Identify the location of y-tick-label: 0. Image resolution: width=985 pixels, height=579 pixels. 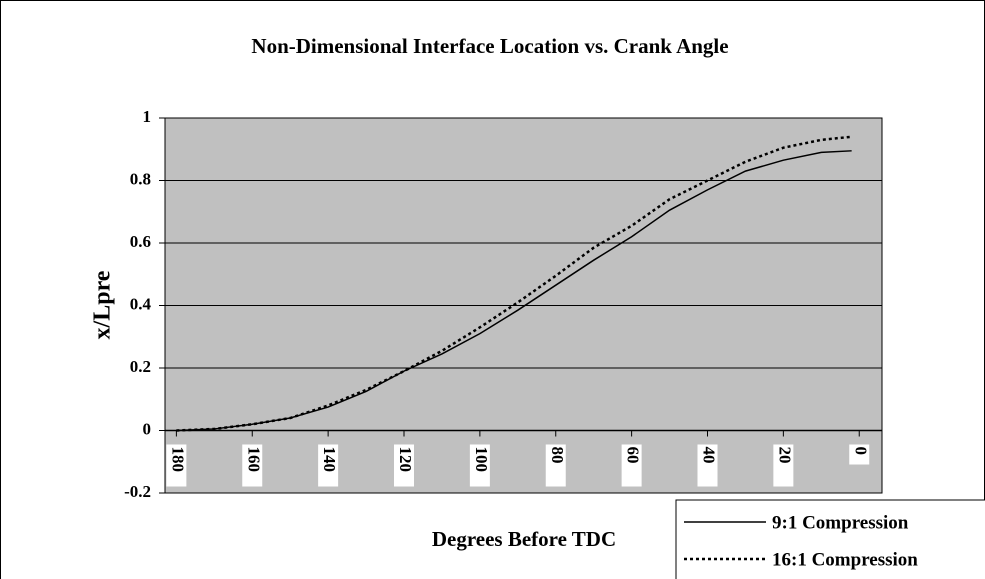
(147, 428).